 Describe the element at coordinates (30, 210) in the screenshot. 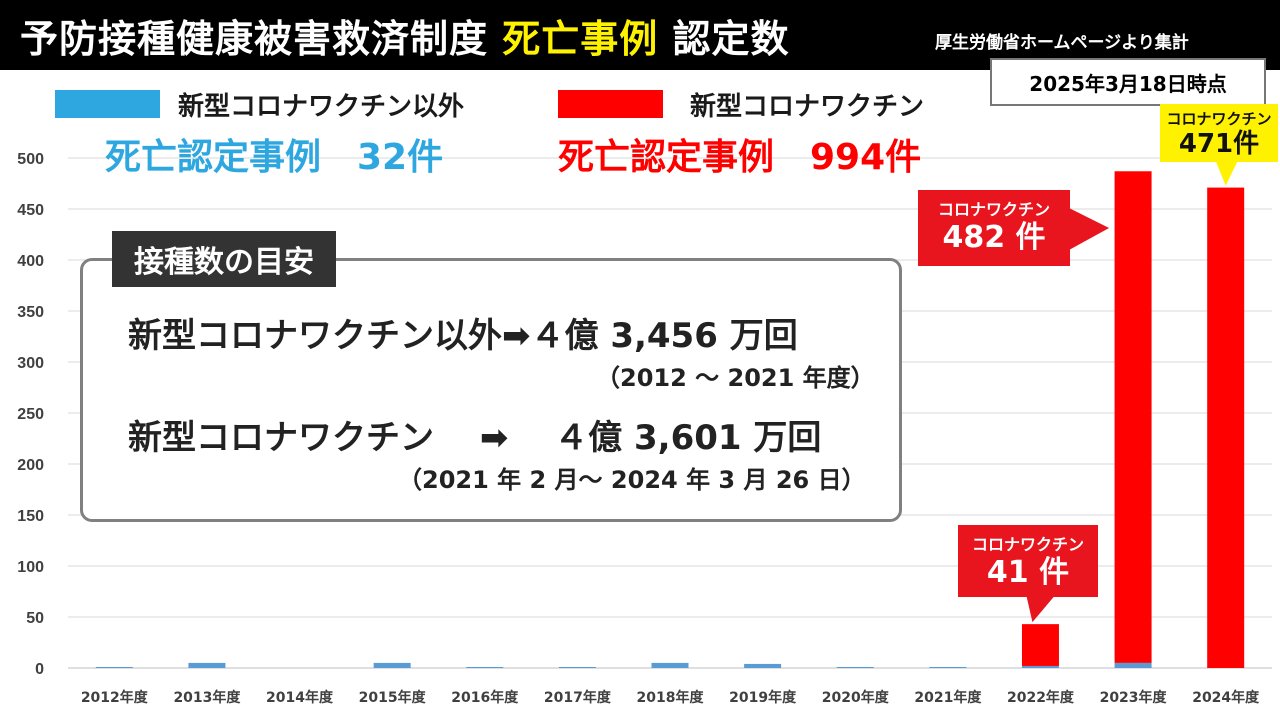

I see `y-tick-label-450: 450` at that location.